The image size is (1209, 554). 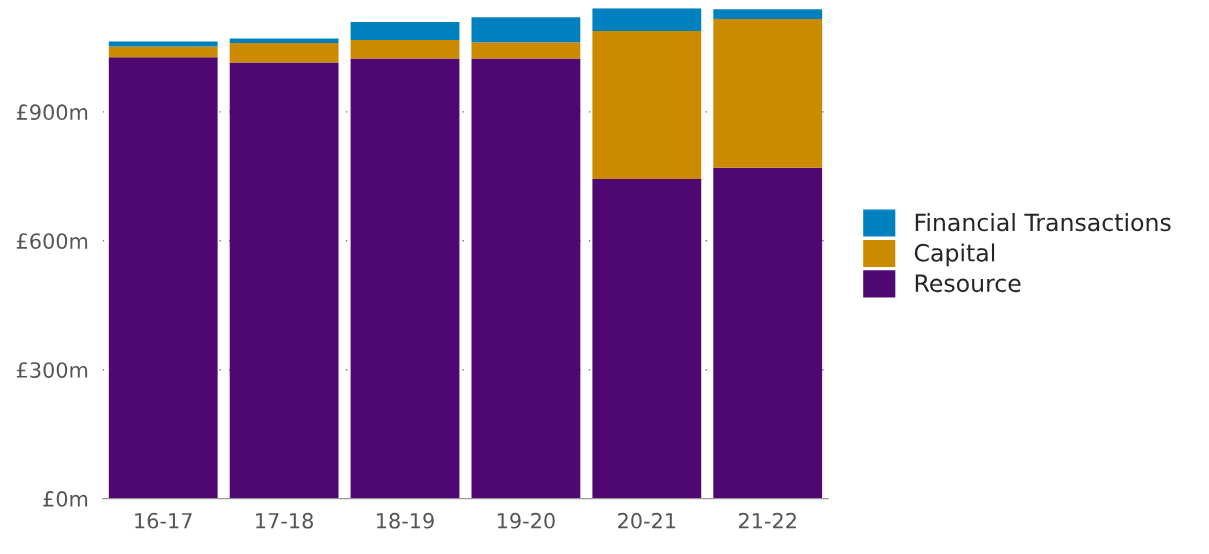 I want to click on y-tick-label: £900m, so click(x=52, y=112).